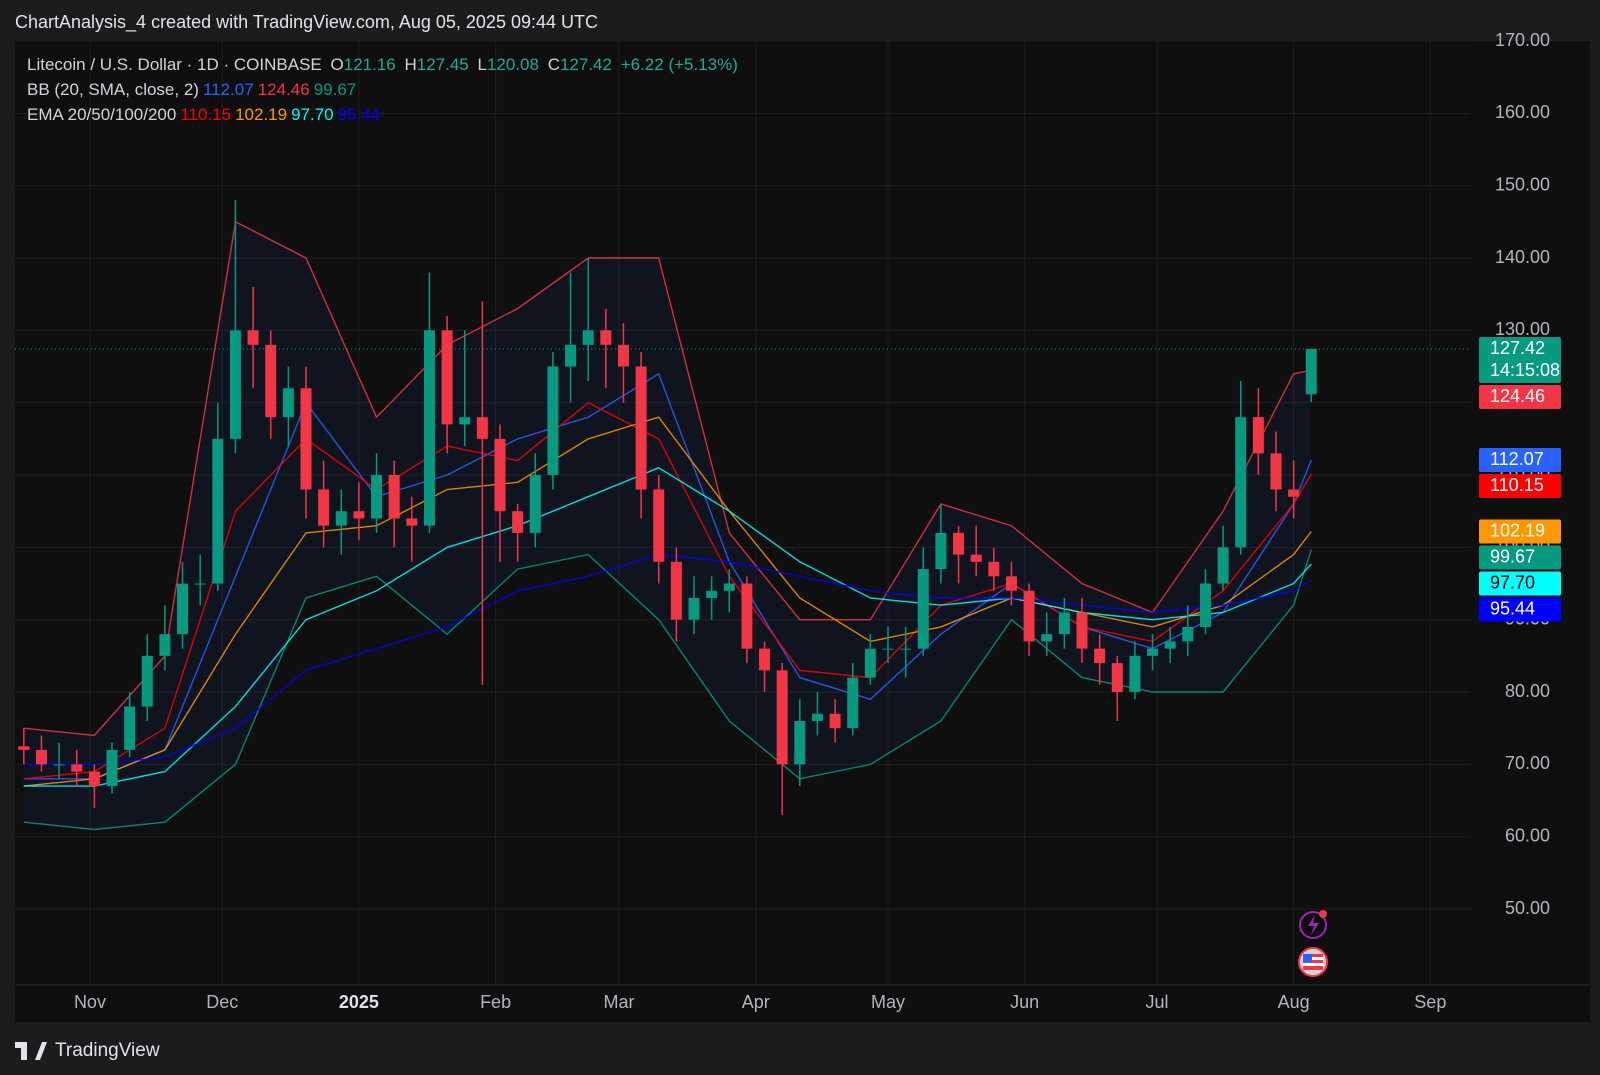 This screenshot has width=1600, height=1075. What do you see at coordinates (1512, 582) in the screenshot?
I see `price-badge-label: 97.70` at bounding box center [1512, 582].